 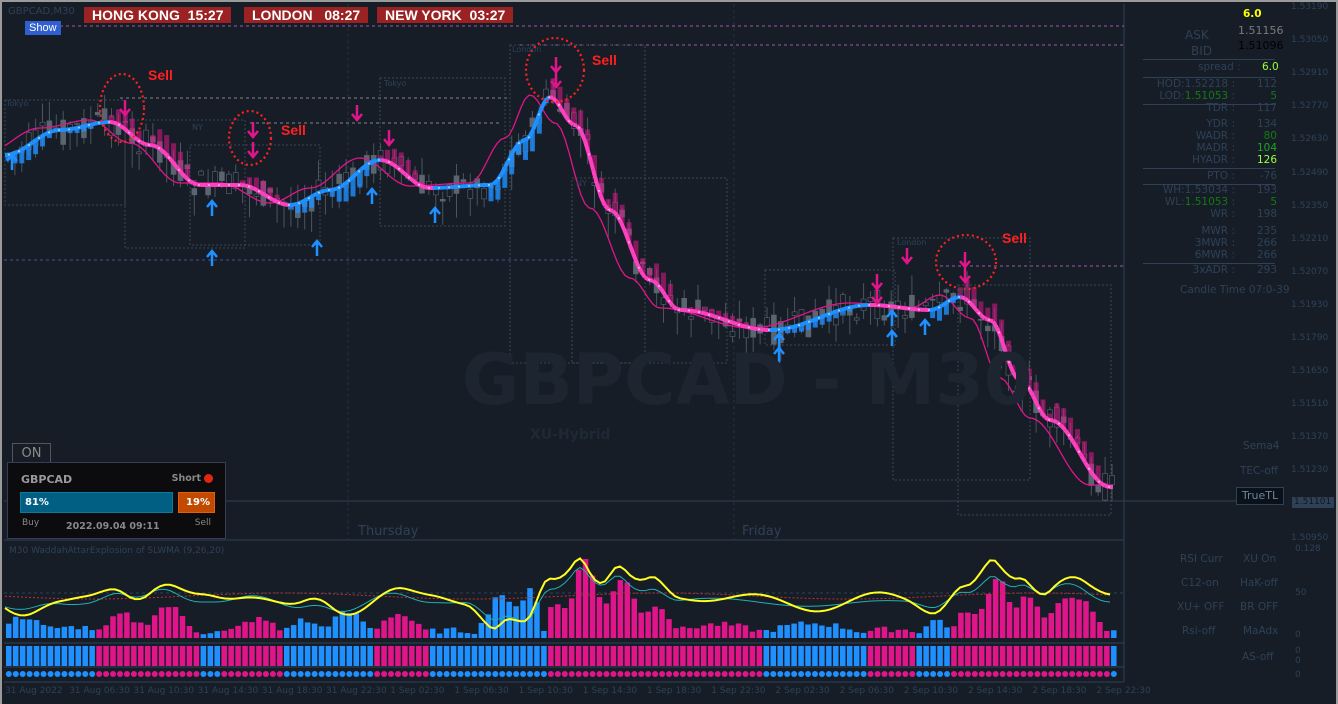 What do you see at coordinates (1201, 559) in the screenshot?
I see `rsi-curr-button: RSI Curr` at bounding box center [1201, 559].